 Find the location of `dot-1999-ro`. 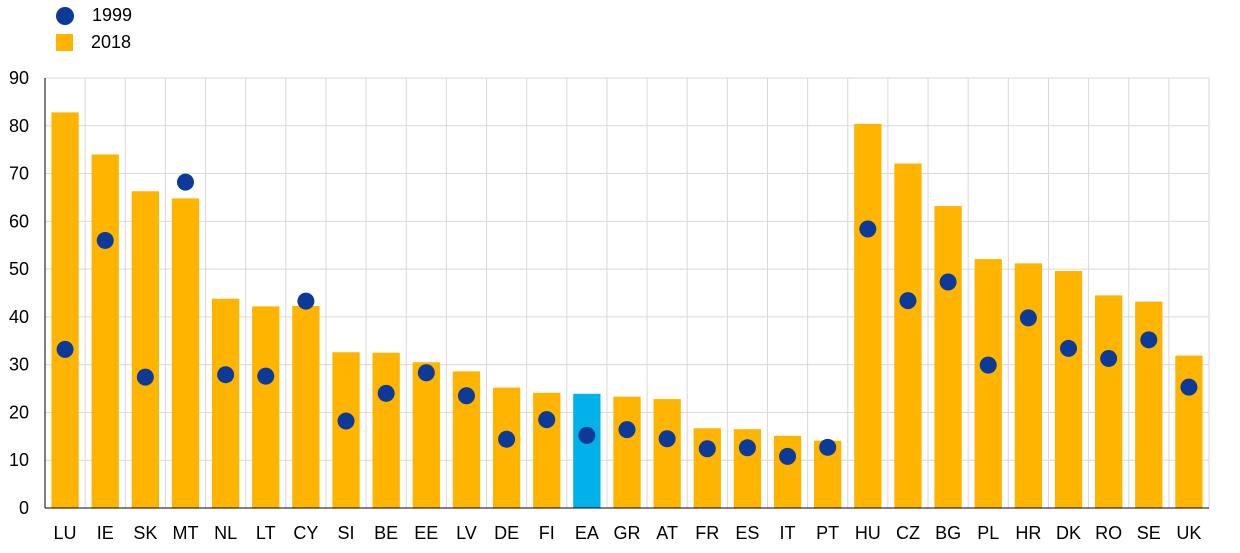

dot-1999-ro is located at coordinates (1109, 358).